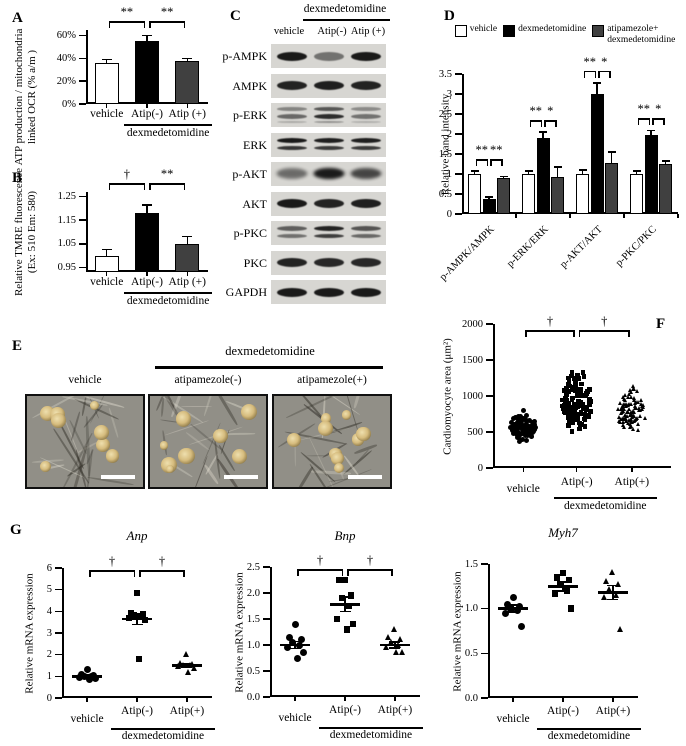  I want to click on treatment-label: dexmedetomidine, so click(163, 736).